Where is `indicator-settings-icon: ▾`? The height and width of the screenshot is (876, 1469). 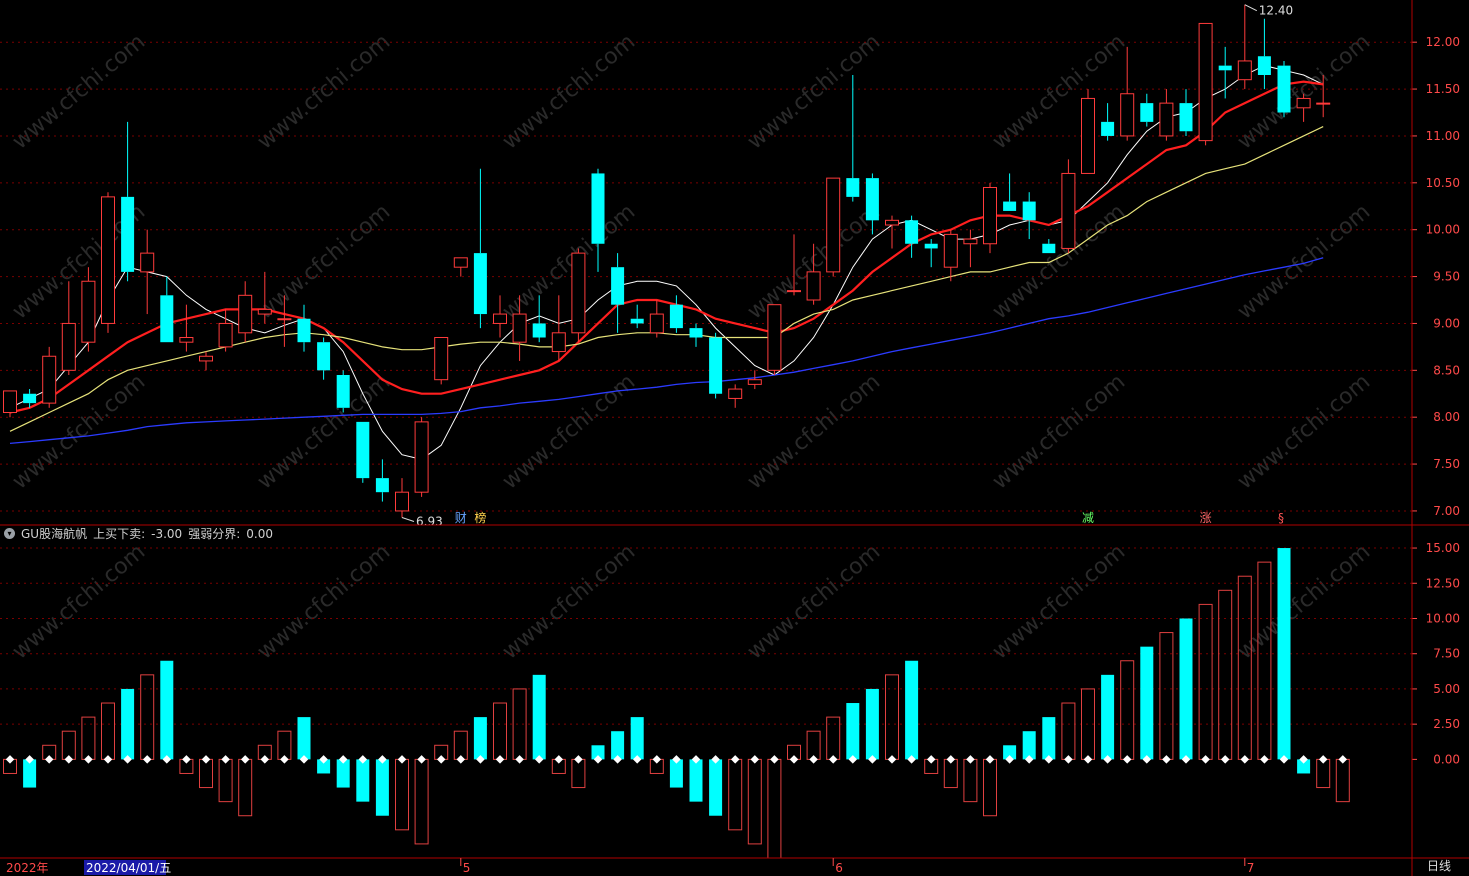
indicator-settings-icon: ▾ is located at coordinates (9, 533).